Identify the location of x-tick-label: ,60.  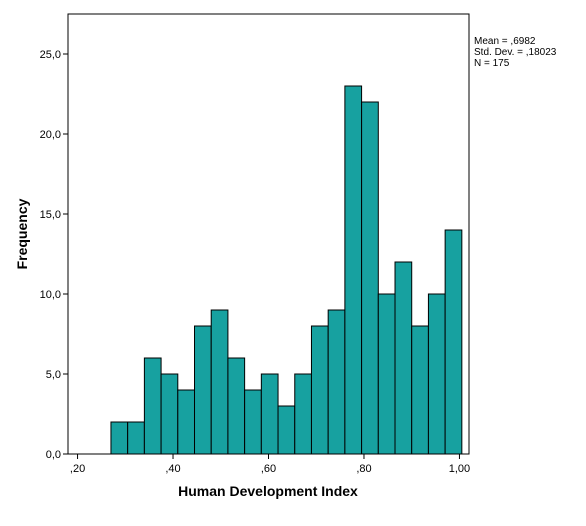
(268, 469).